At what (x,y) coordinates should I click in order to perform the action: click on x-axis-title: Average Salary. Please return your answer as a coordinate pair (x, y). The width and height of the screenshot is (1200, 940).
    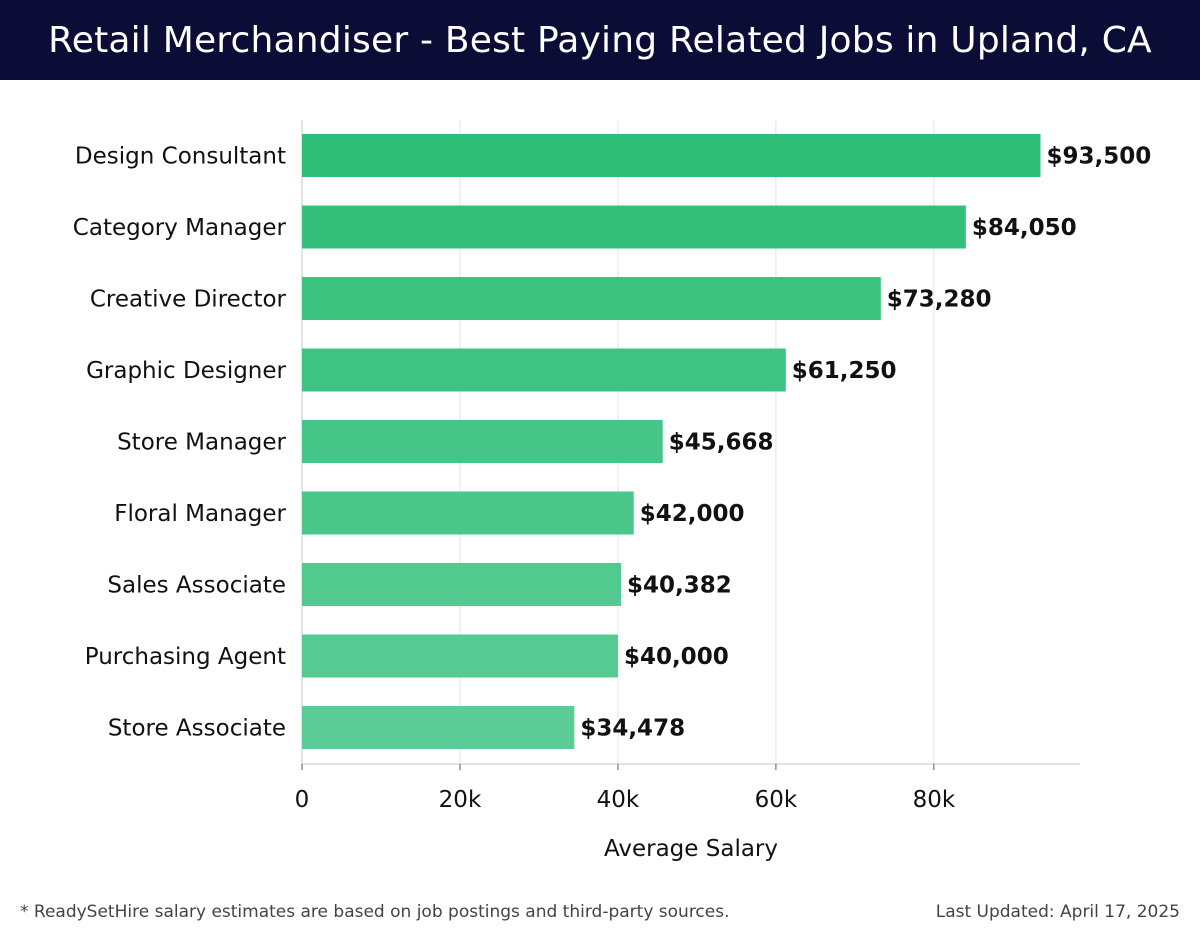
    Looking at the image, I should click on (691, 849).